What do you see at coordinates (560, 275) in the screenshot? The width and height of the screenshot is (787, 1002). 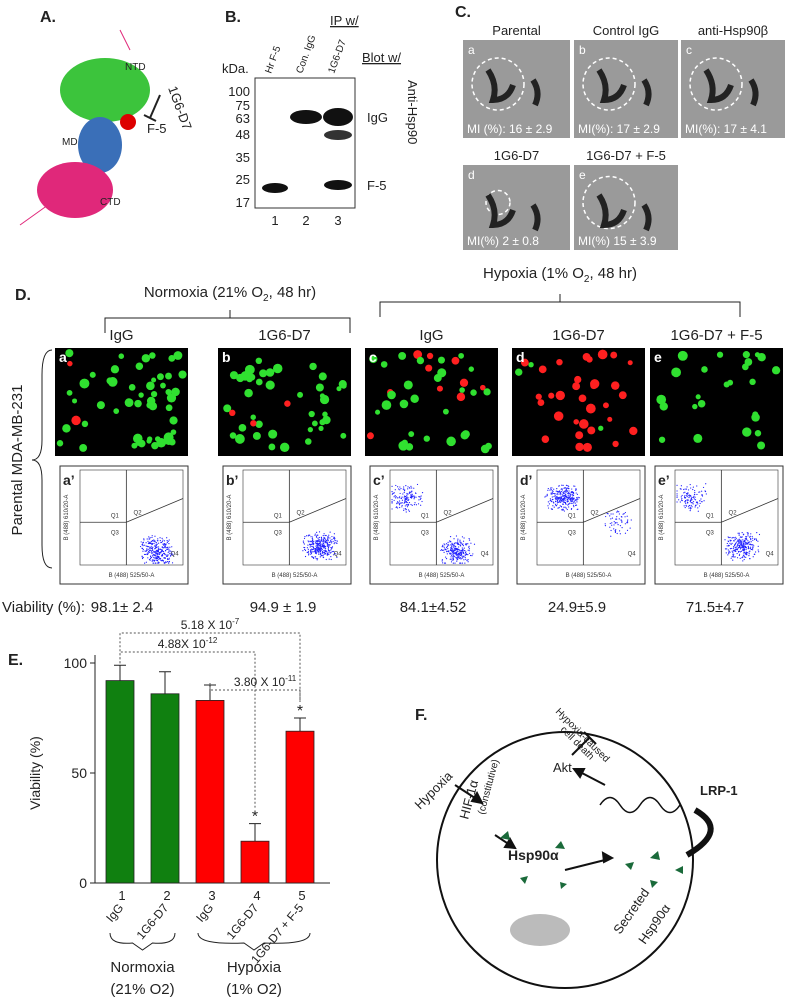 I see `group-label: Hypoxia (1% O2, 48 hr)` at bounding box center [560, 275].